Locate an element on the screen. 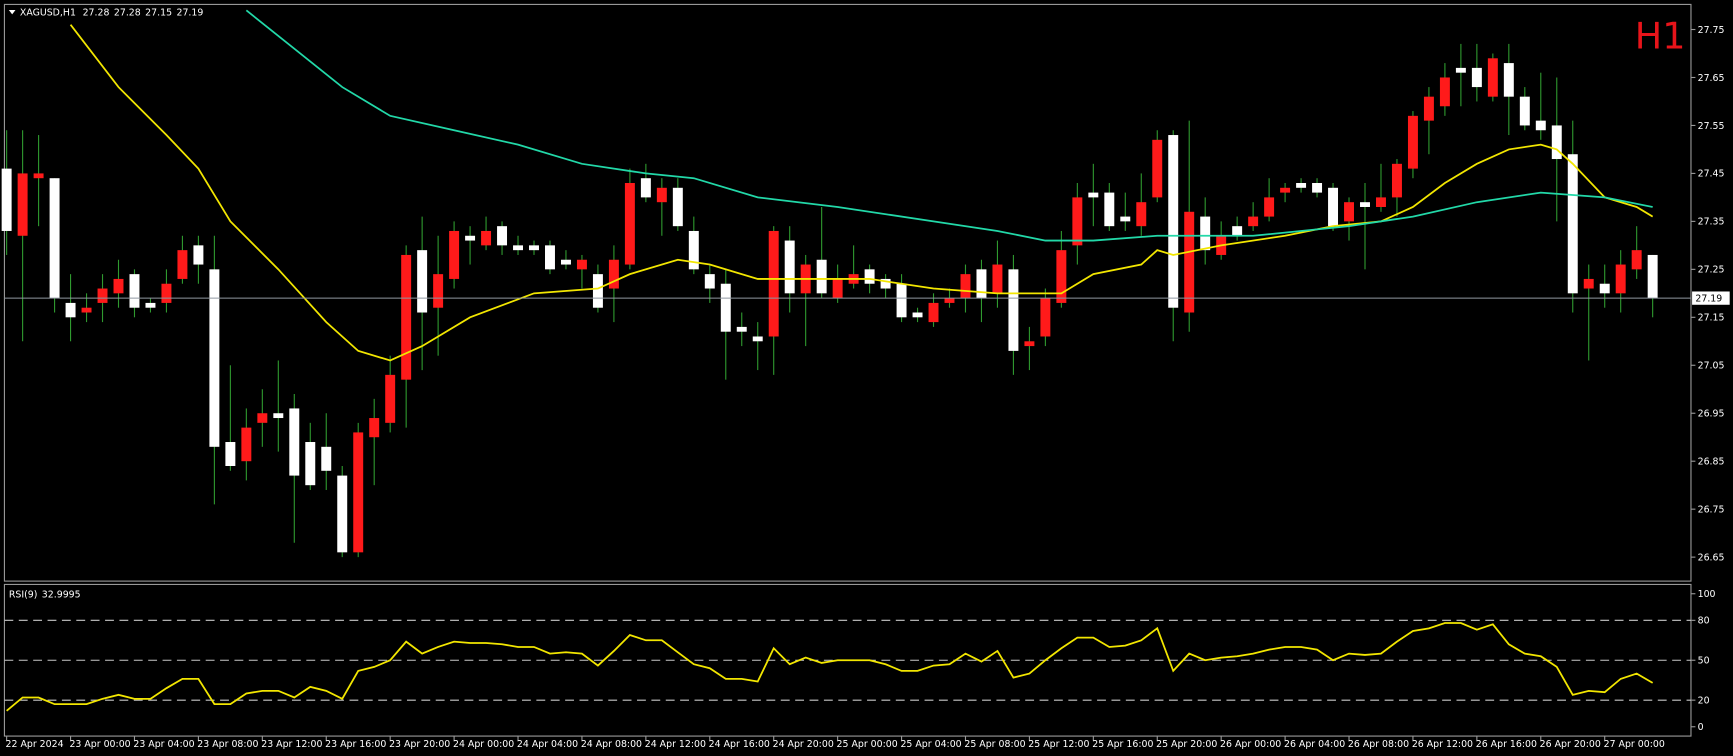 The height and width of the screenshot is (756, 1733). x-tick-label: 23 Apr 16:00 is located at coordinates (355, 744).